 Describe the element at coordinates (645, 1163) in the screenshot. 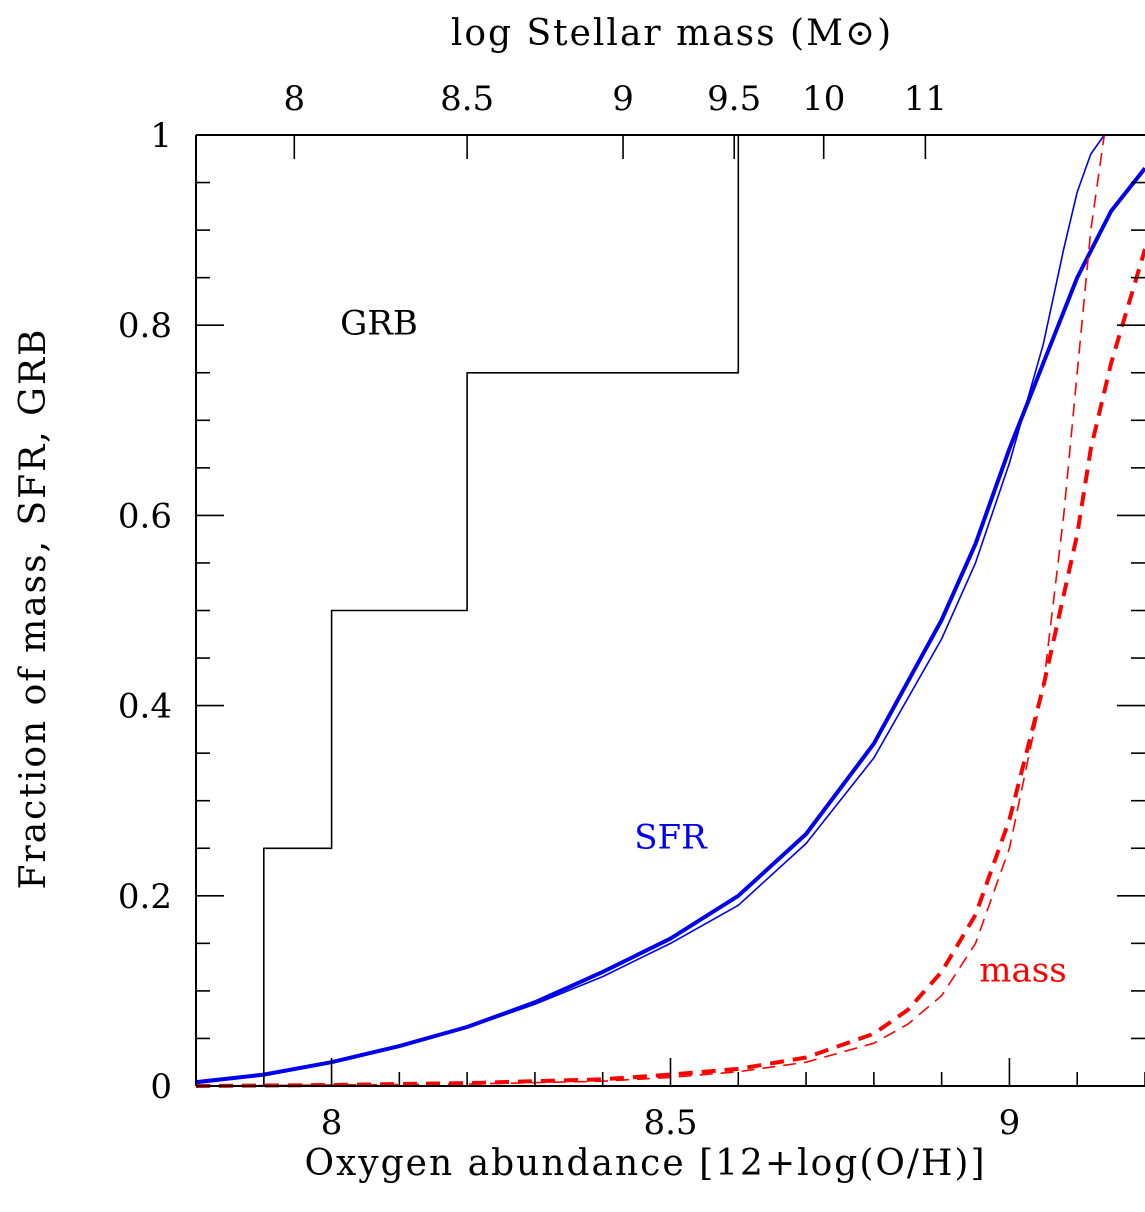

I see `x-axis-title: Oxygen abundance [12+log(O/H)]` at that location.